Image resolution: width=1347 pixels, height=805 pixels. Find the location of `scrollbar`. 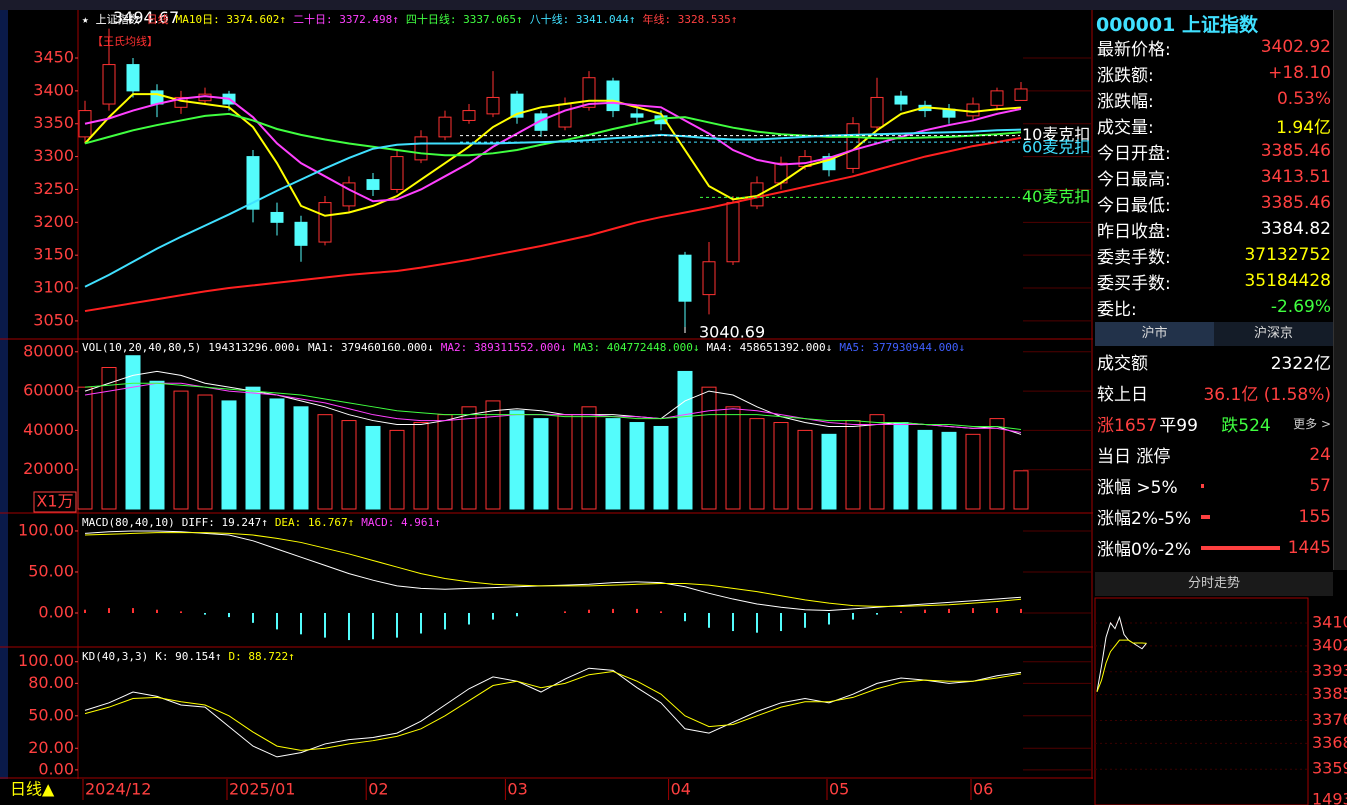

scrollbar is located at coordinates (1340, 290).